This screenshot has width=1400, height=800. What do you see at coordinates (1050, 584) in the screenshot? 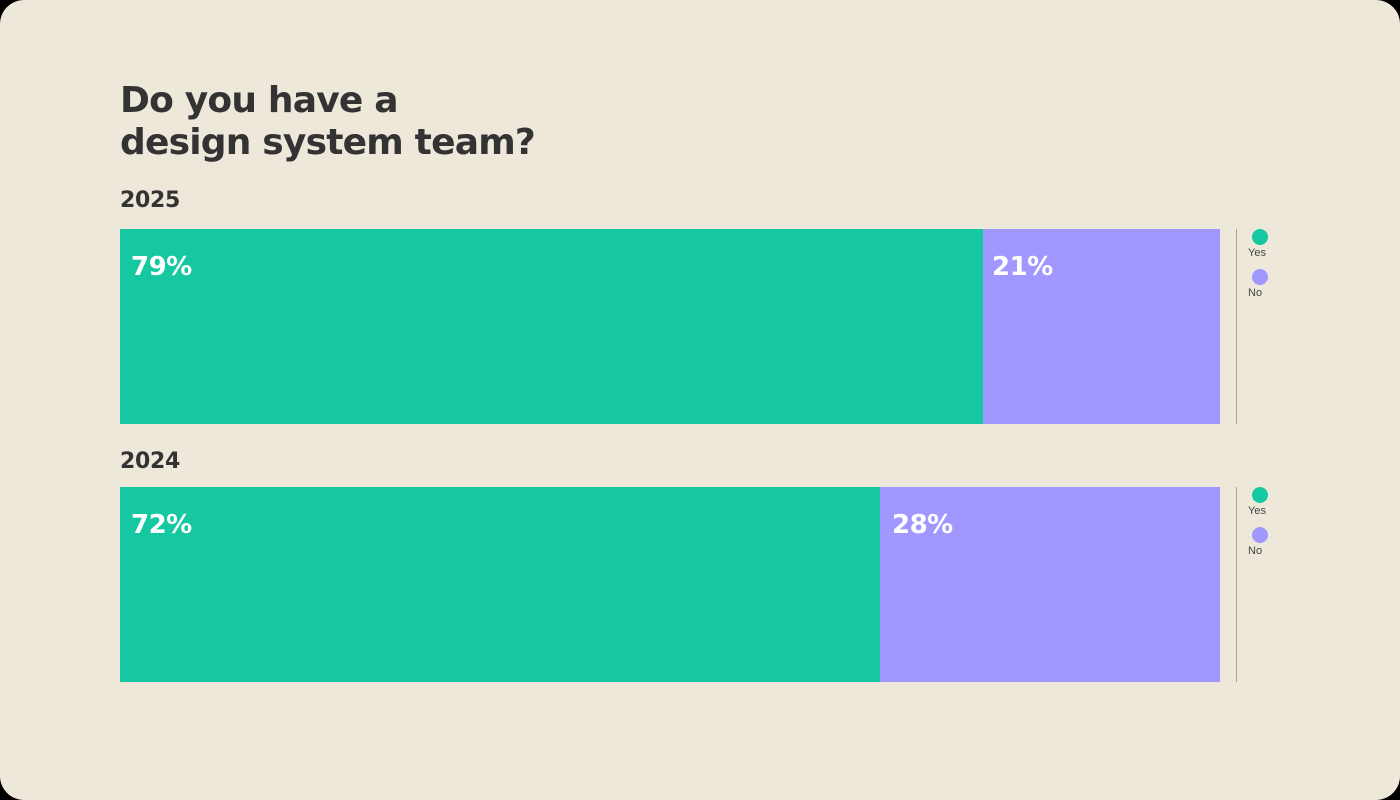
I see `bar-segment-no-2024: 28%` at bounding box center [1050, 584].